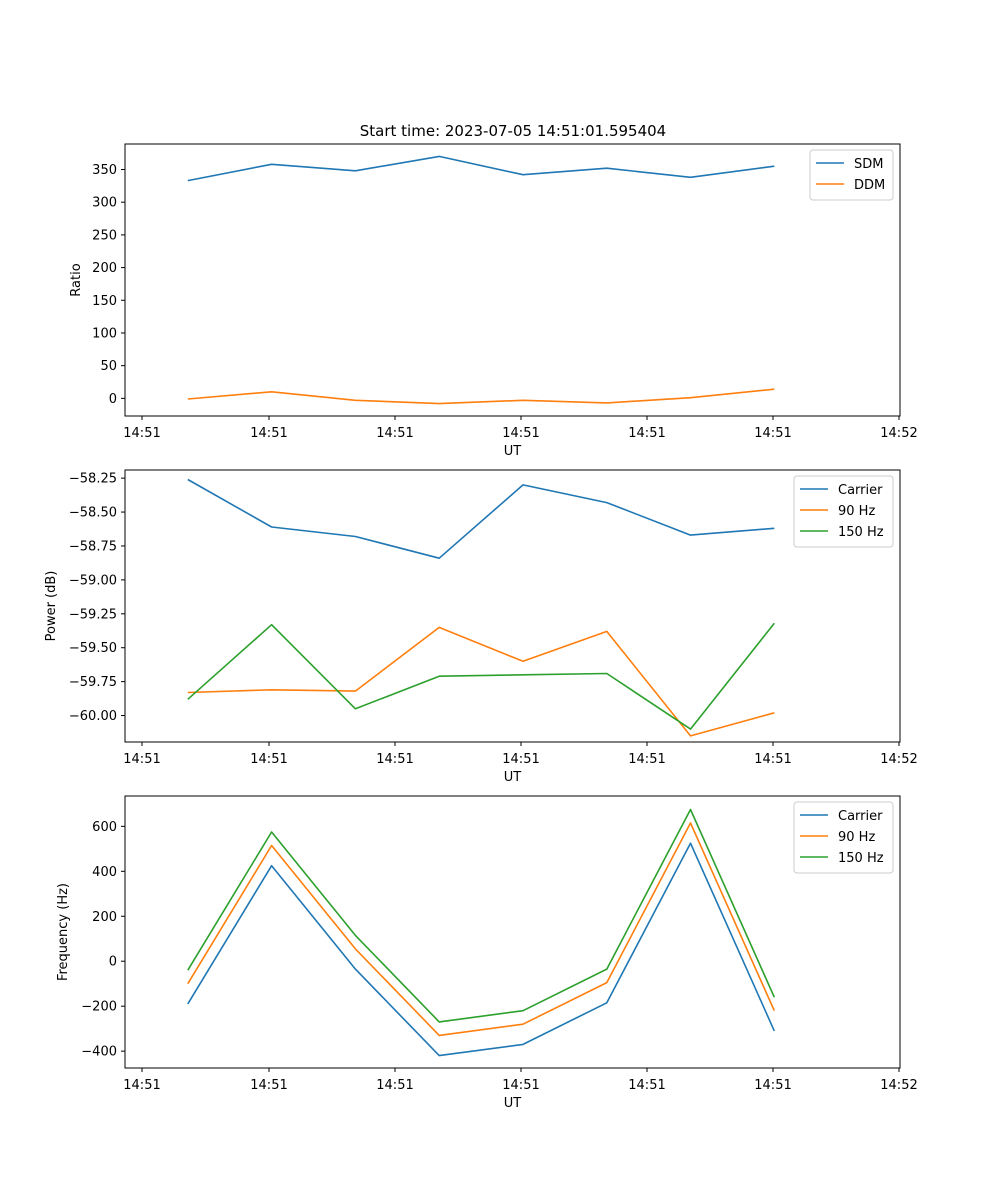 The height and width of the screenshot is (1200, 1000). What do you see at coordinates (76, 279) in the screenshot?
I see `y-axis-label: Ratio` at bounding box center [76, 279].